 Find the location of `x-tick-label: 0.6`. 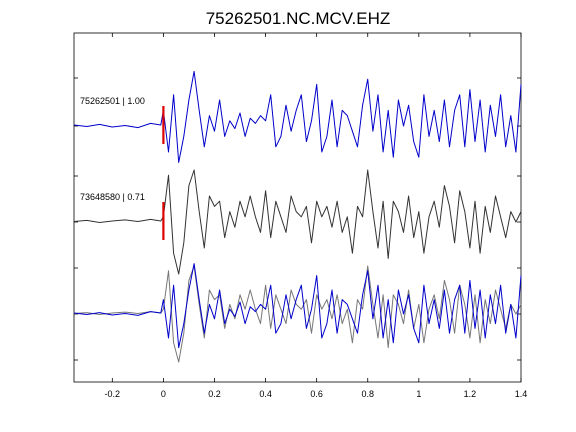

x-tick-label: 0.6 is located at coordinates (316, 394).